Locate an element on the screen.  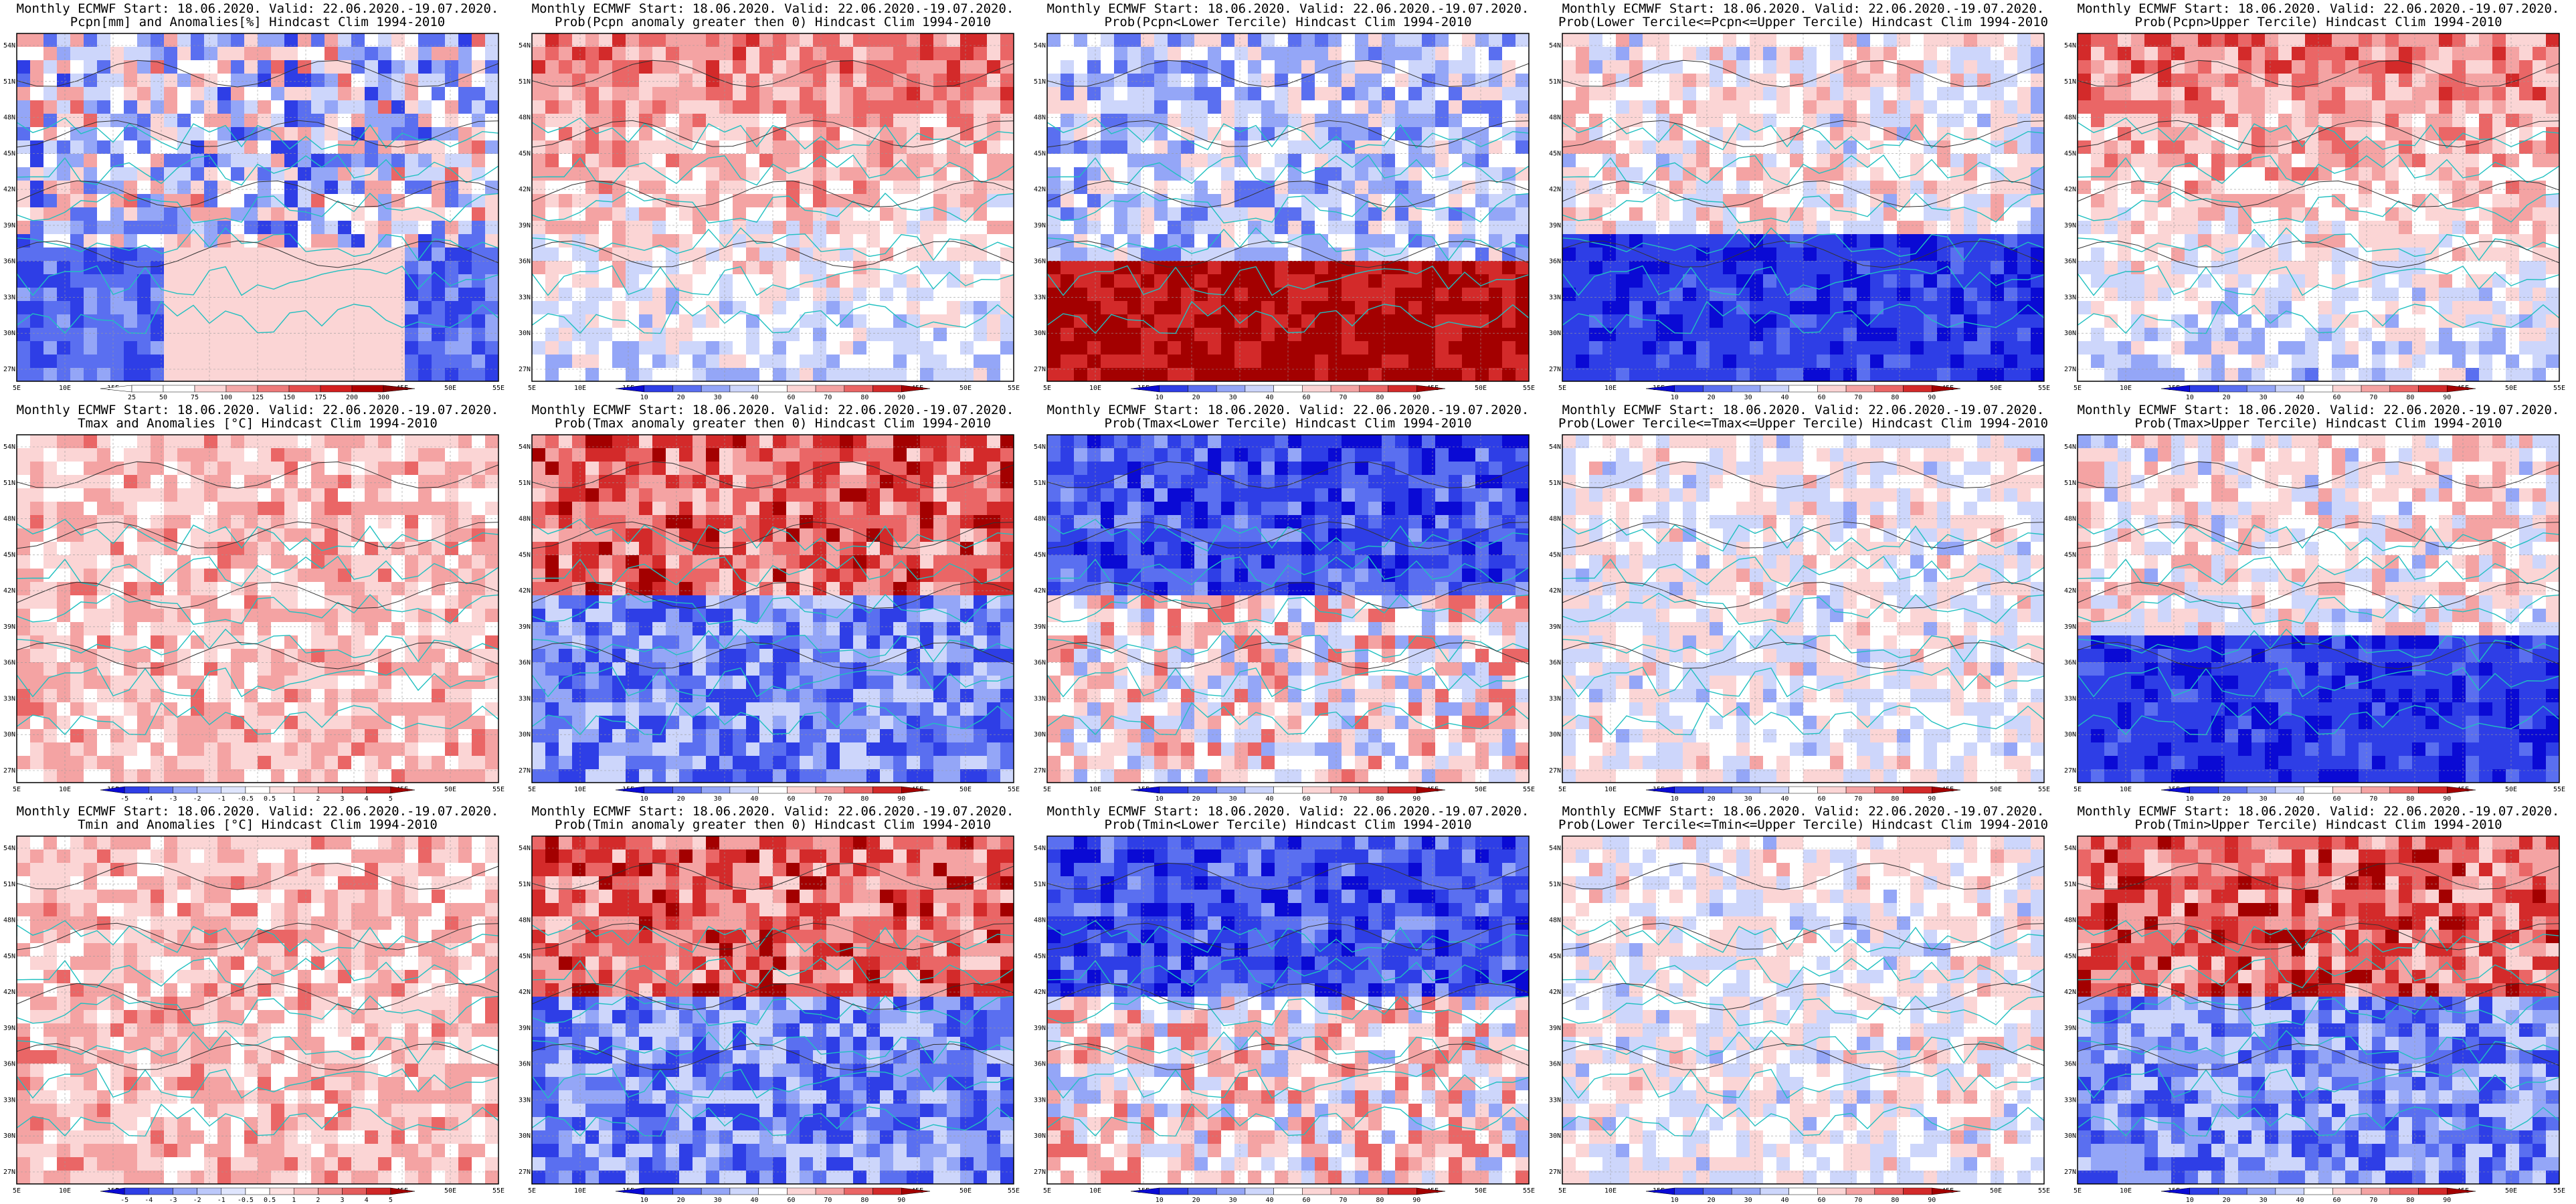
map-frame is located at coordinates (773, 1010).